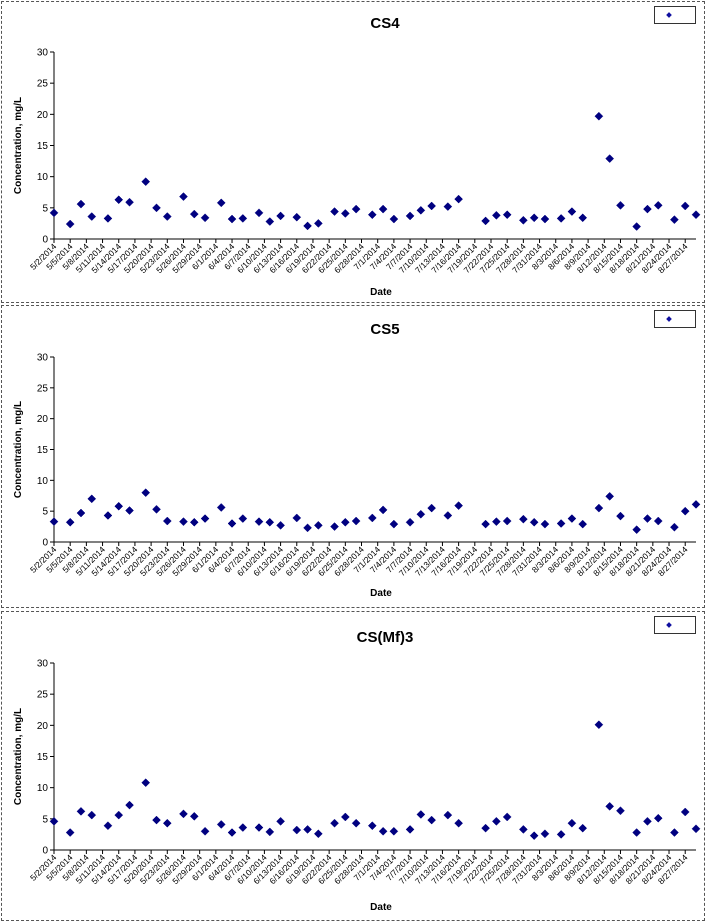 The image size is (707, 923). What do you see at coordinates (675, 15) in the screenshot?
I see `legend` at bounding box center [675, 15].